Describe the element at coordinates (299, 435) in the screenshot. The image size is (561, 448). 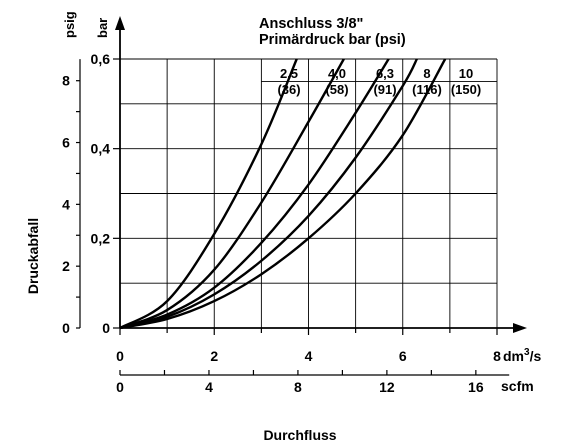
I see `x-axis-title: Durchfluss` at that location.